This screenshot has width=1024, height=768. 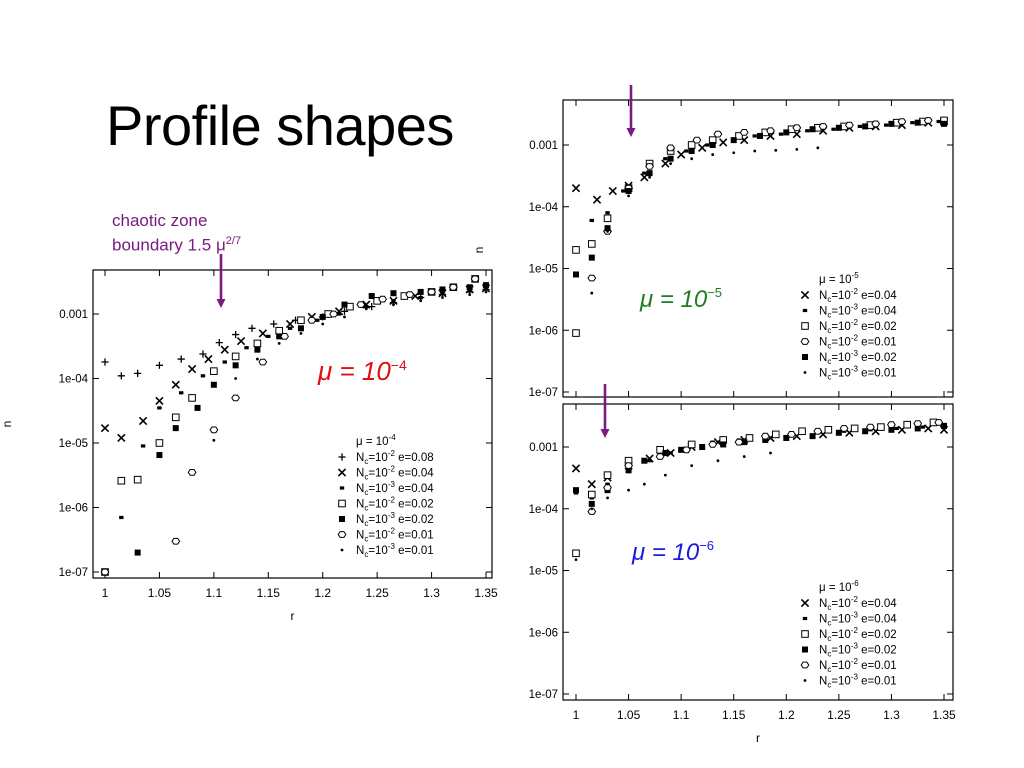 I want to click on legend-title: μ = 10-6, so click(x=839, y=586).